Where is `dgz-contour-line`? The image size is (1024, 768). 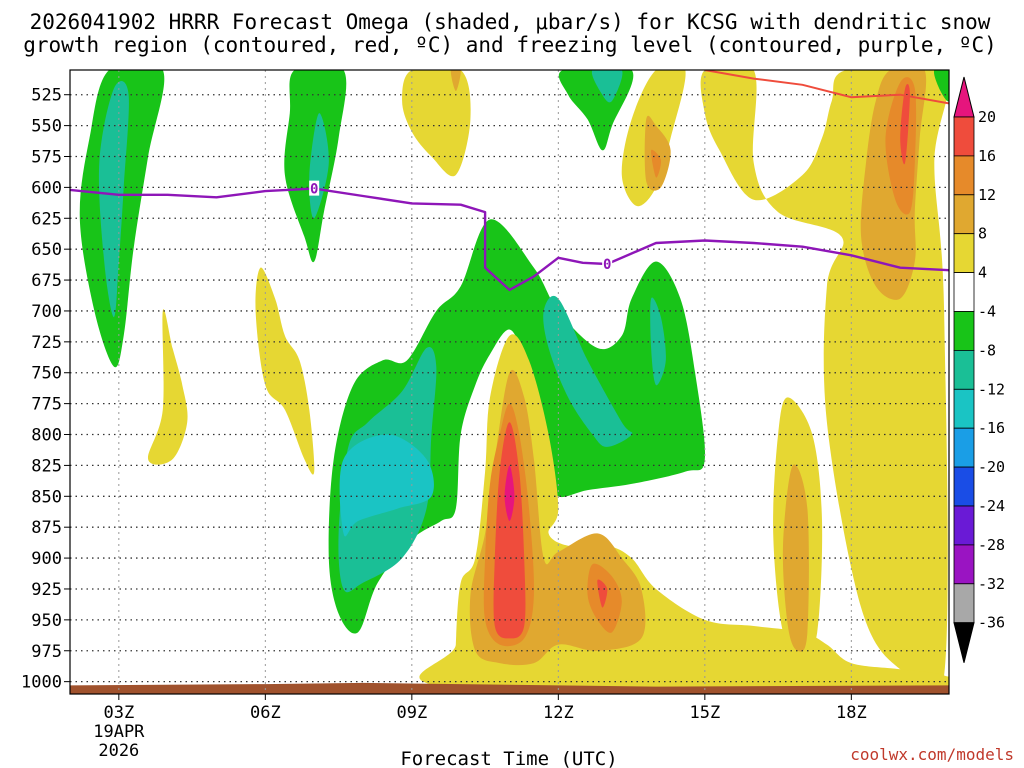 dgz-contour-line is located at coordinates (826, 87).